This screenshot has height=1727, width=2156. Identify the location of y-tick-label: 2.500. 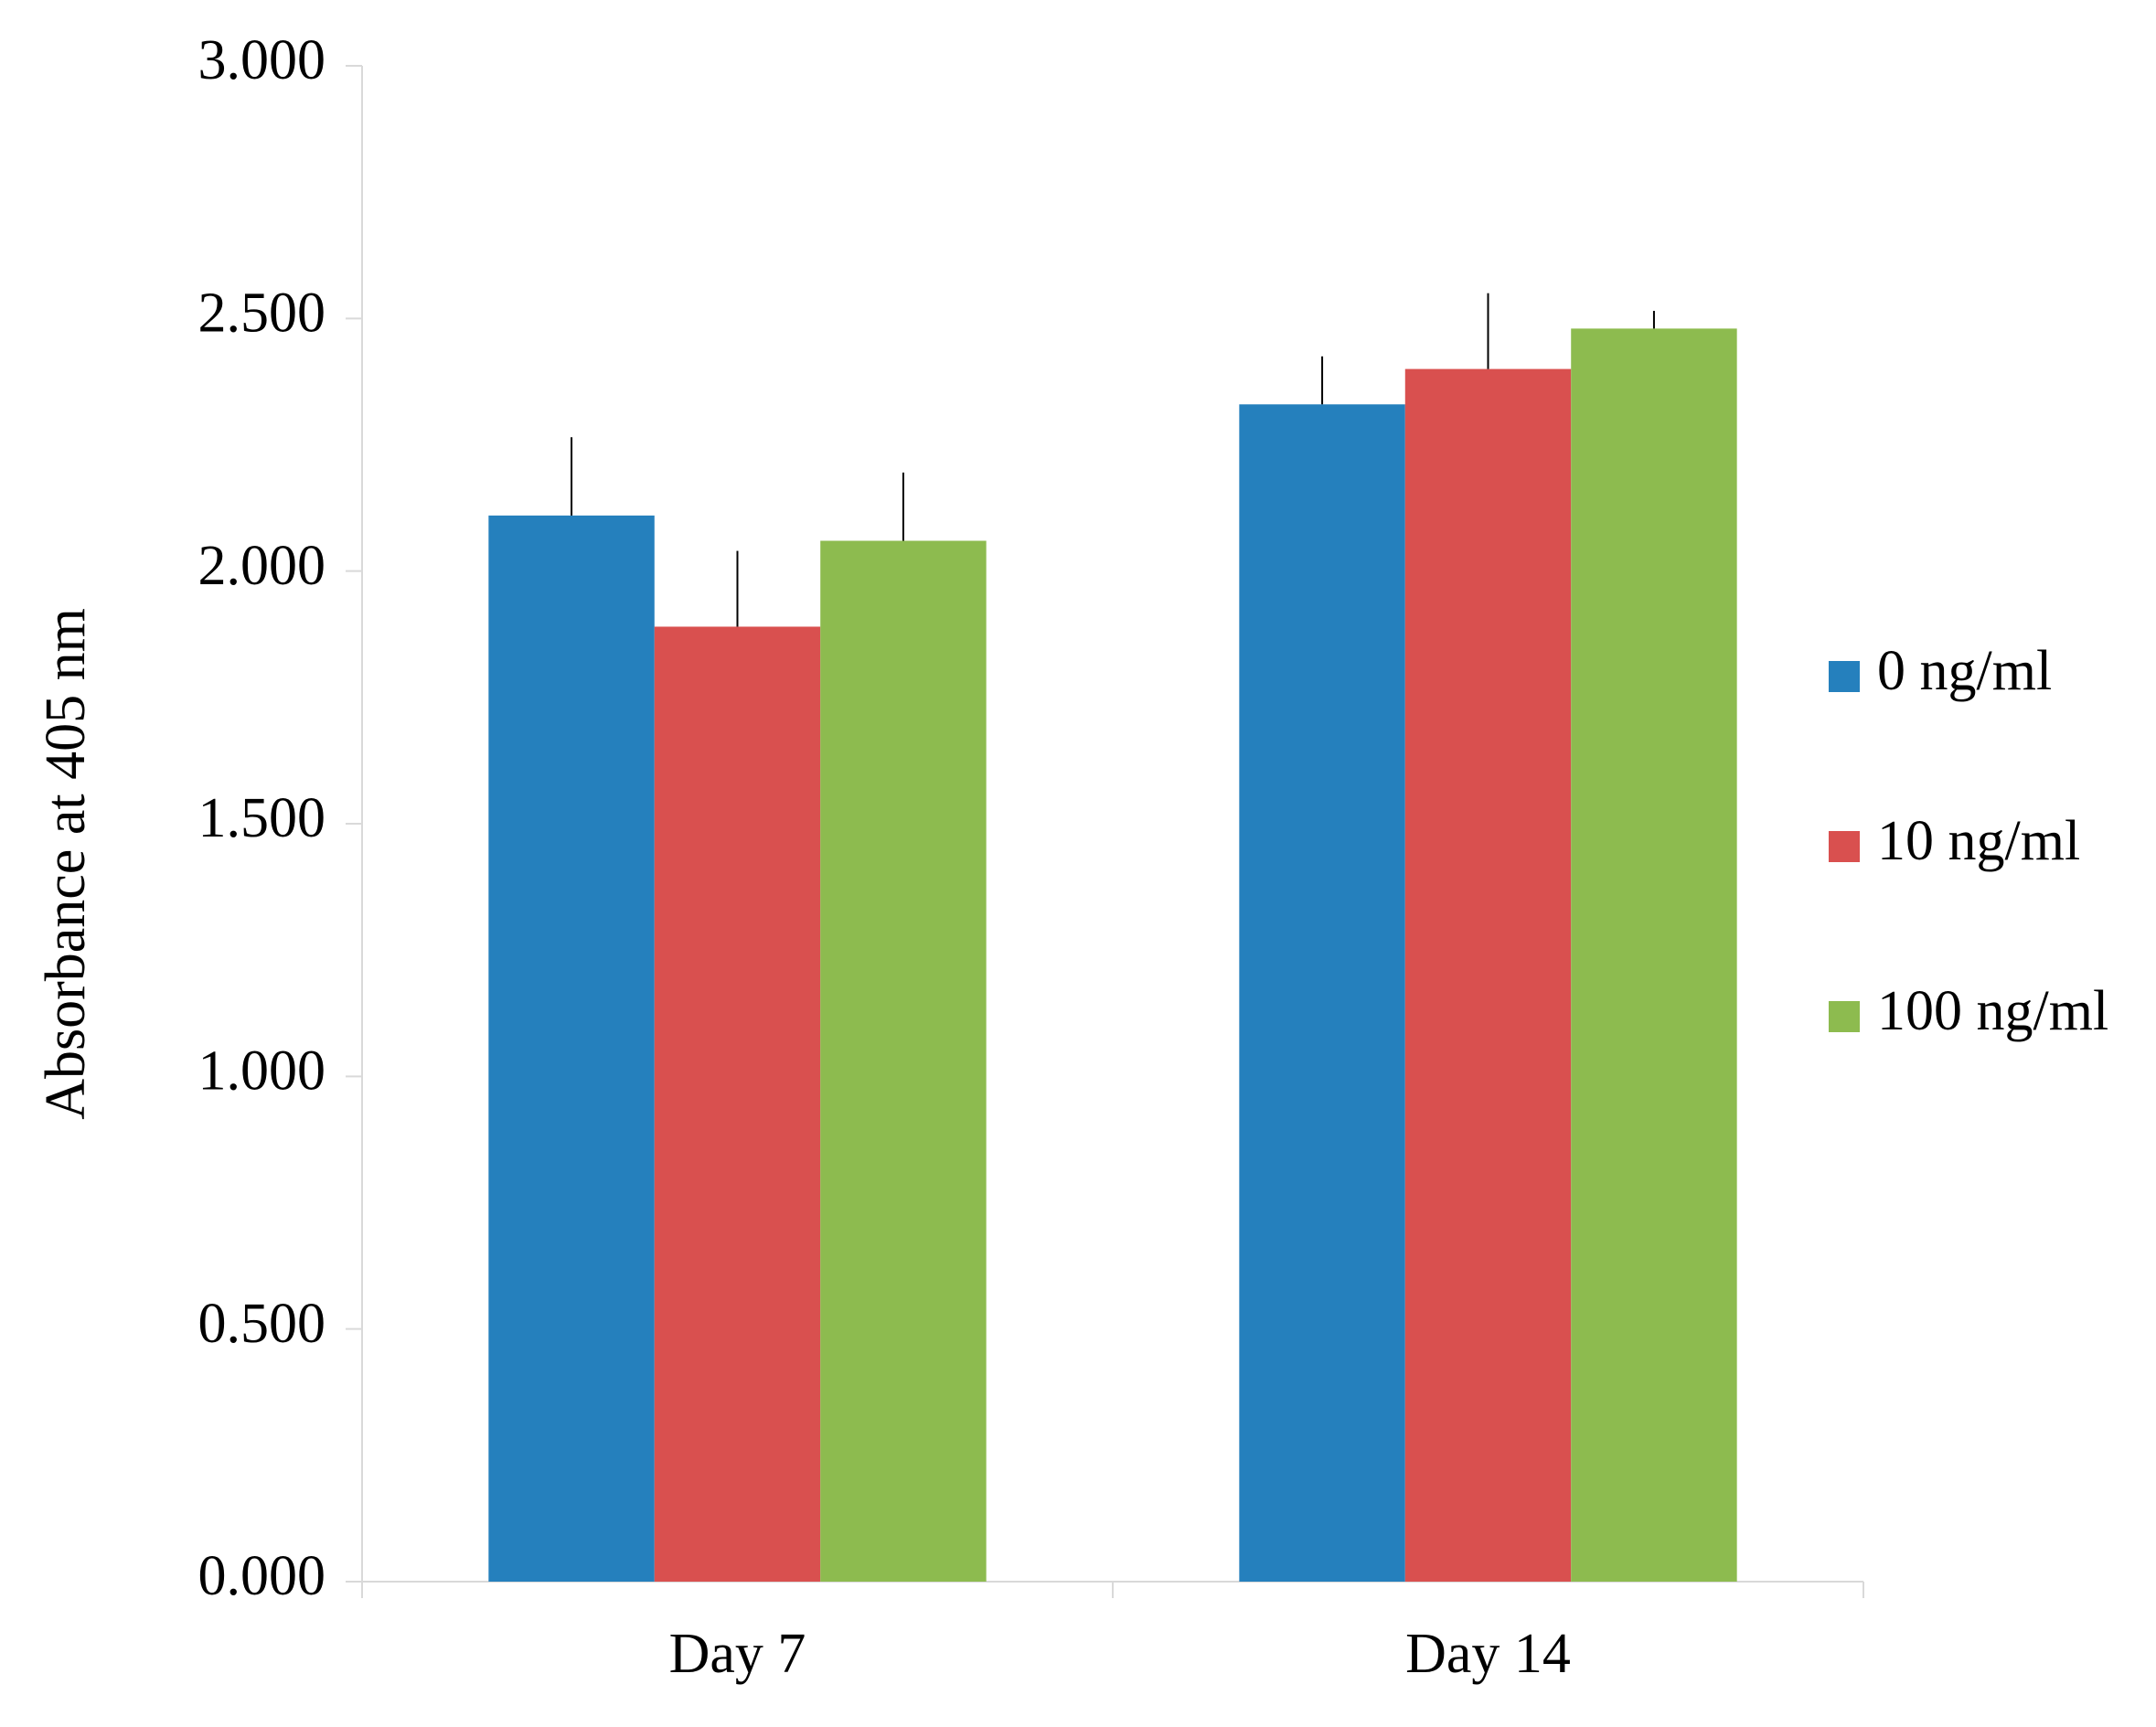
(262, 314).